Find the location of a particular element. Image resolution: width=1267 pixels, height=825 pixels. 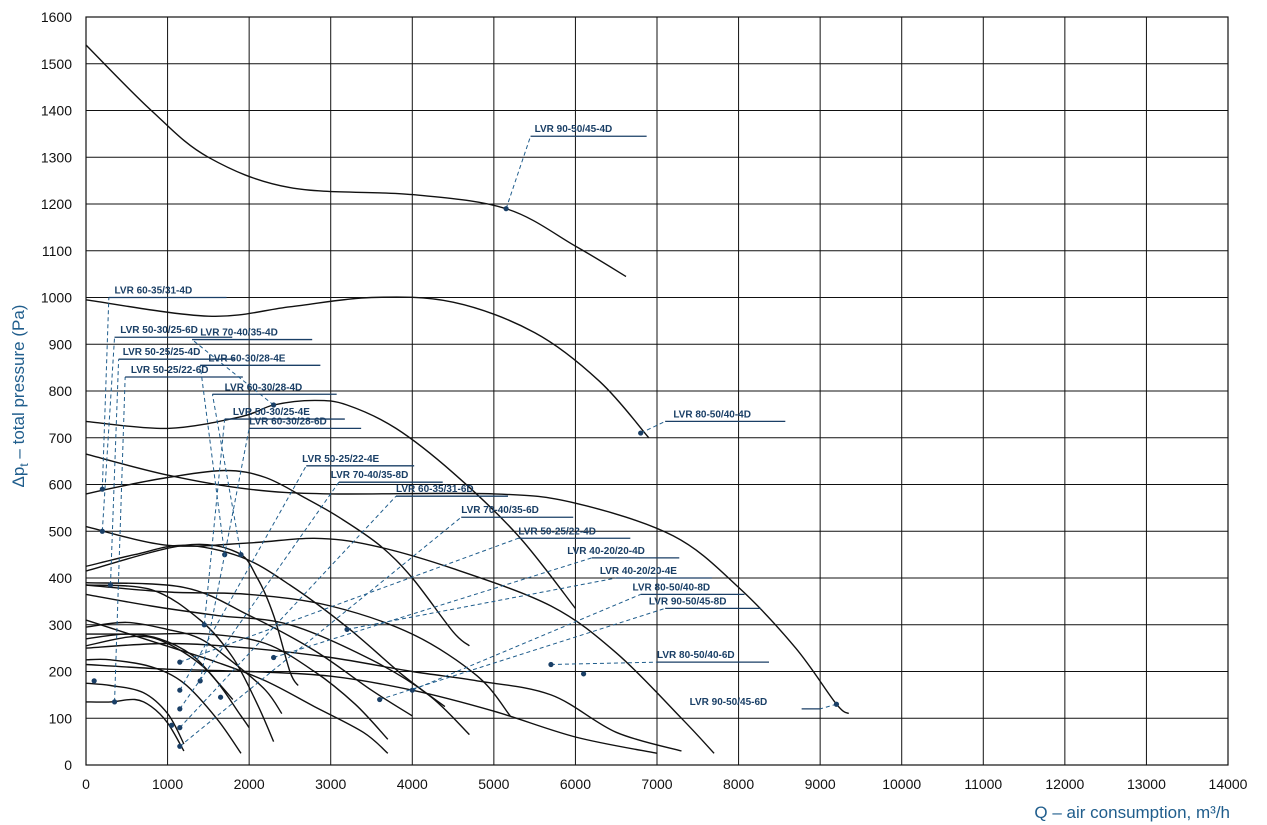

series-label: LVR 90-50/45-6D is located at coordinates (729, 702).